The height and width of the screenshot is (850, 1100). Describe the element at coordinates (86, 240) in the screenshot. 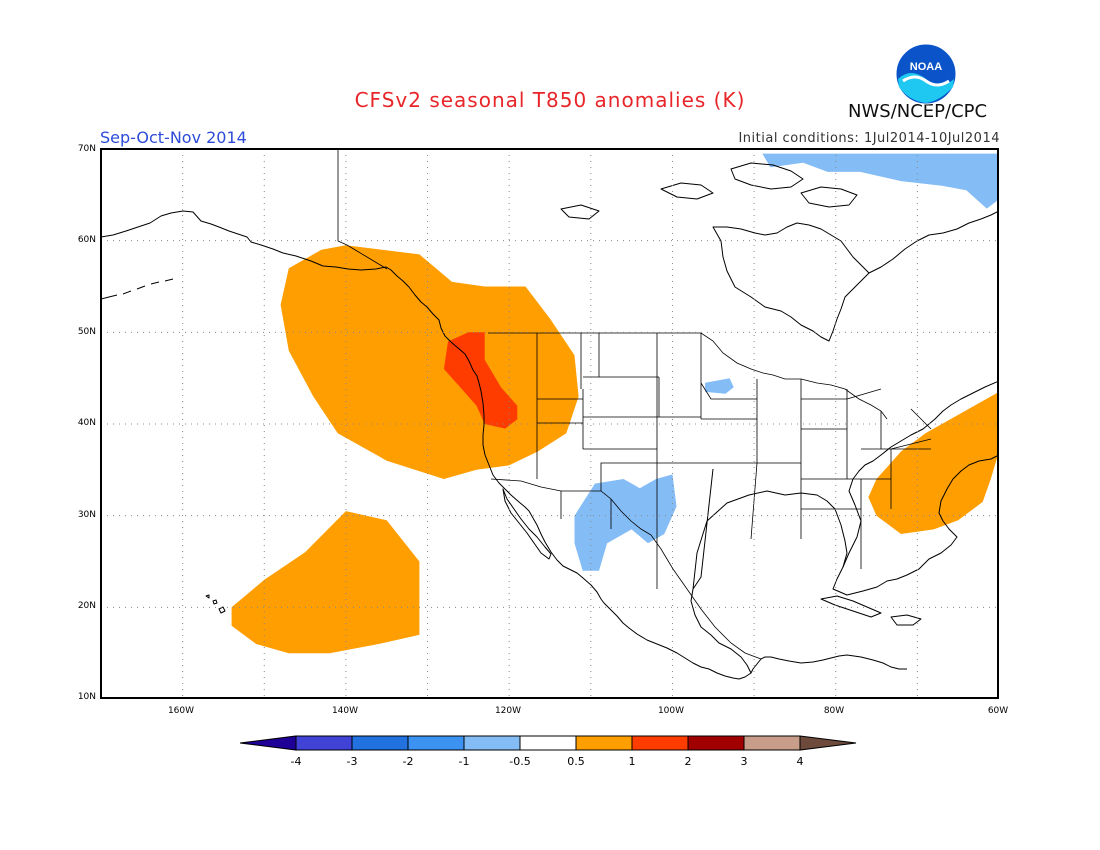

I see `lat-label: 60N` at that location.